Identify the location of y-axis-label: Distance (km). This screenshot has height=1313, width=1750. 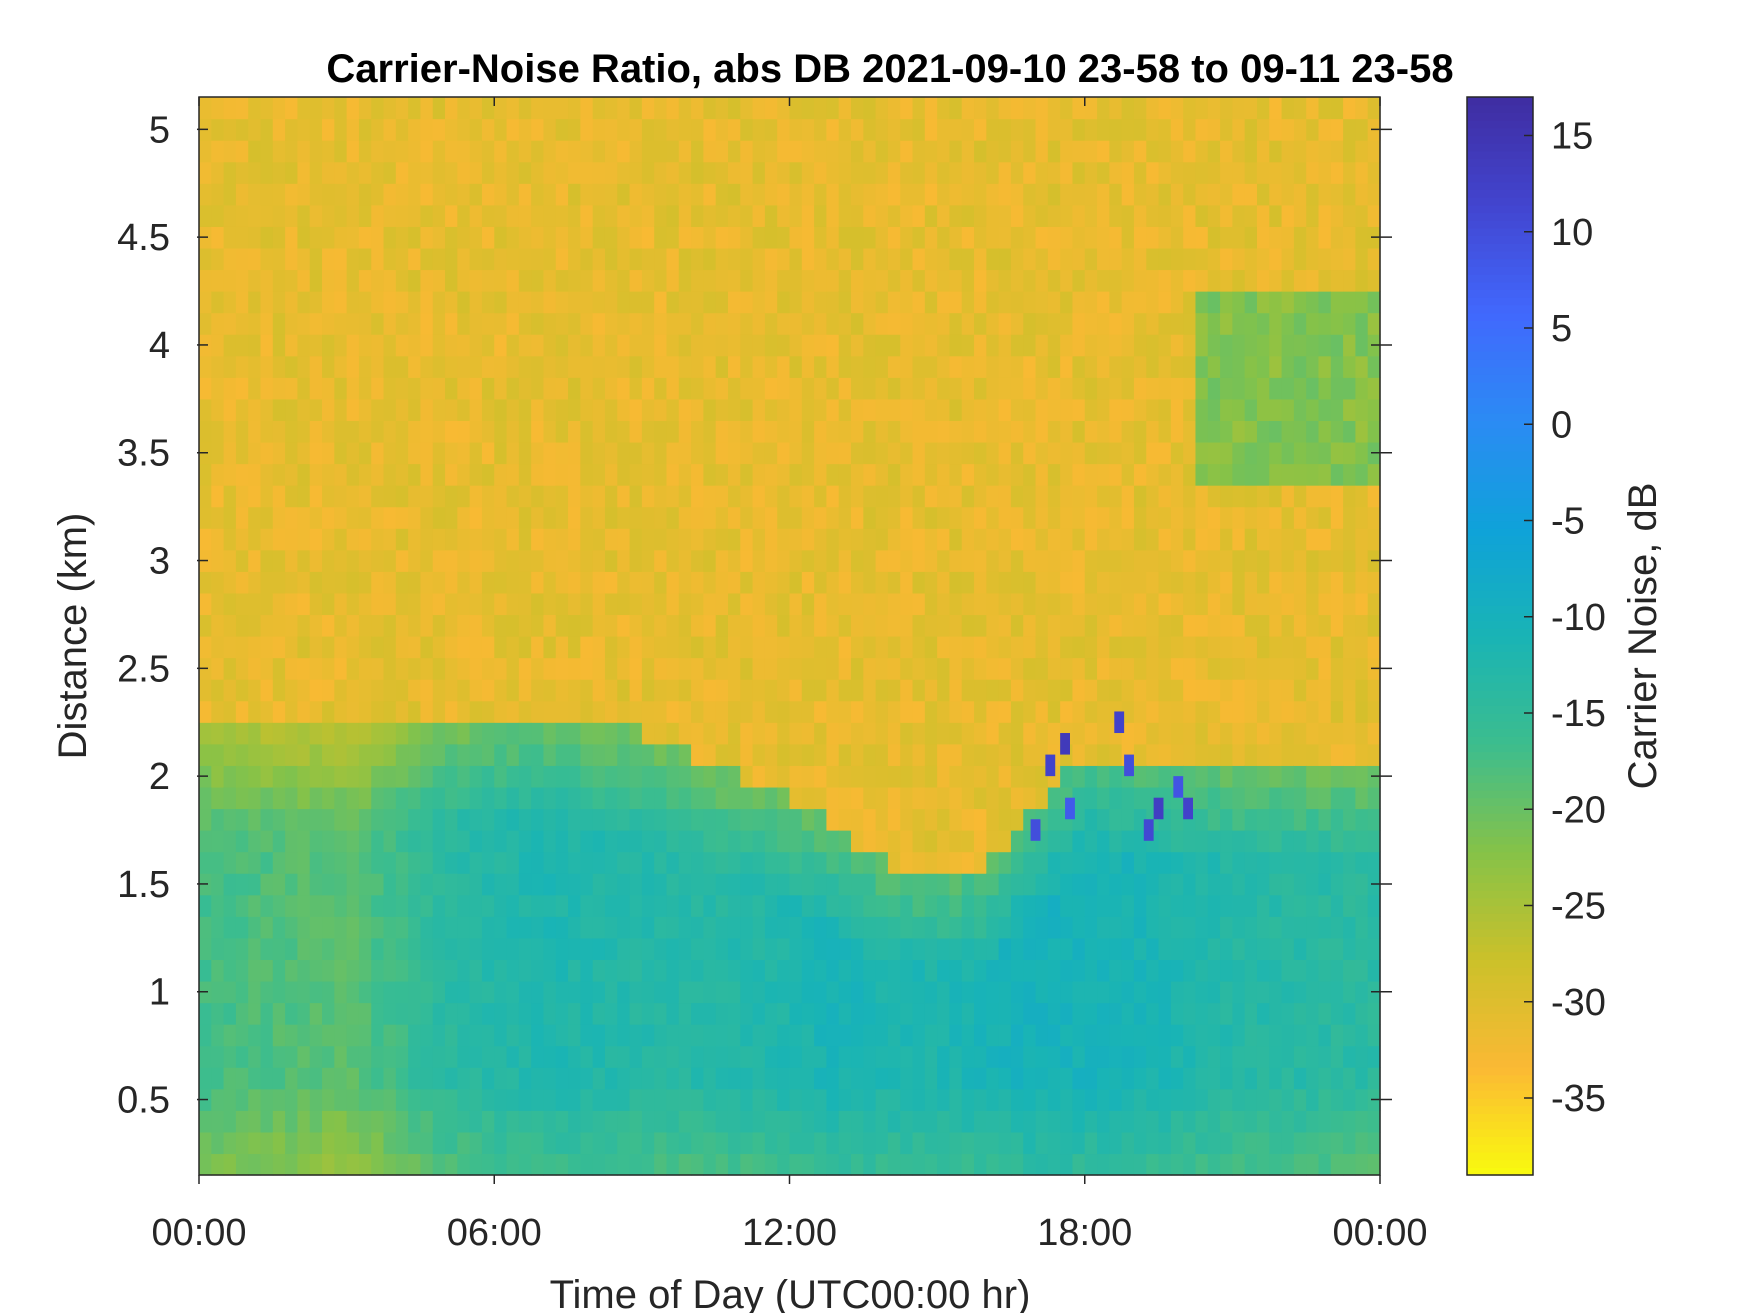
(73, 636).